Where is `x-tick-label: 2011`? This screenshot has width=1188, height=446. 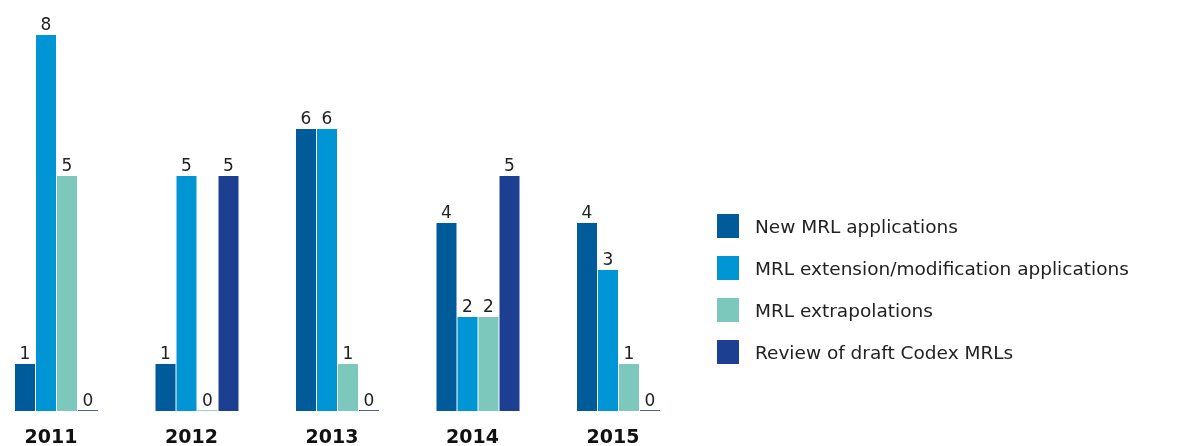 x-tick-label: 2011 is located at coordinates (51, 435).